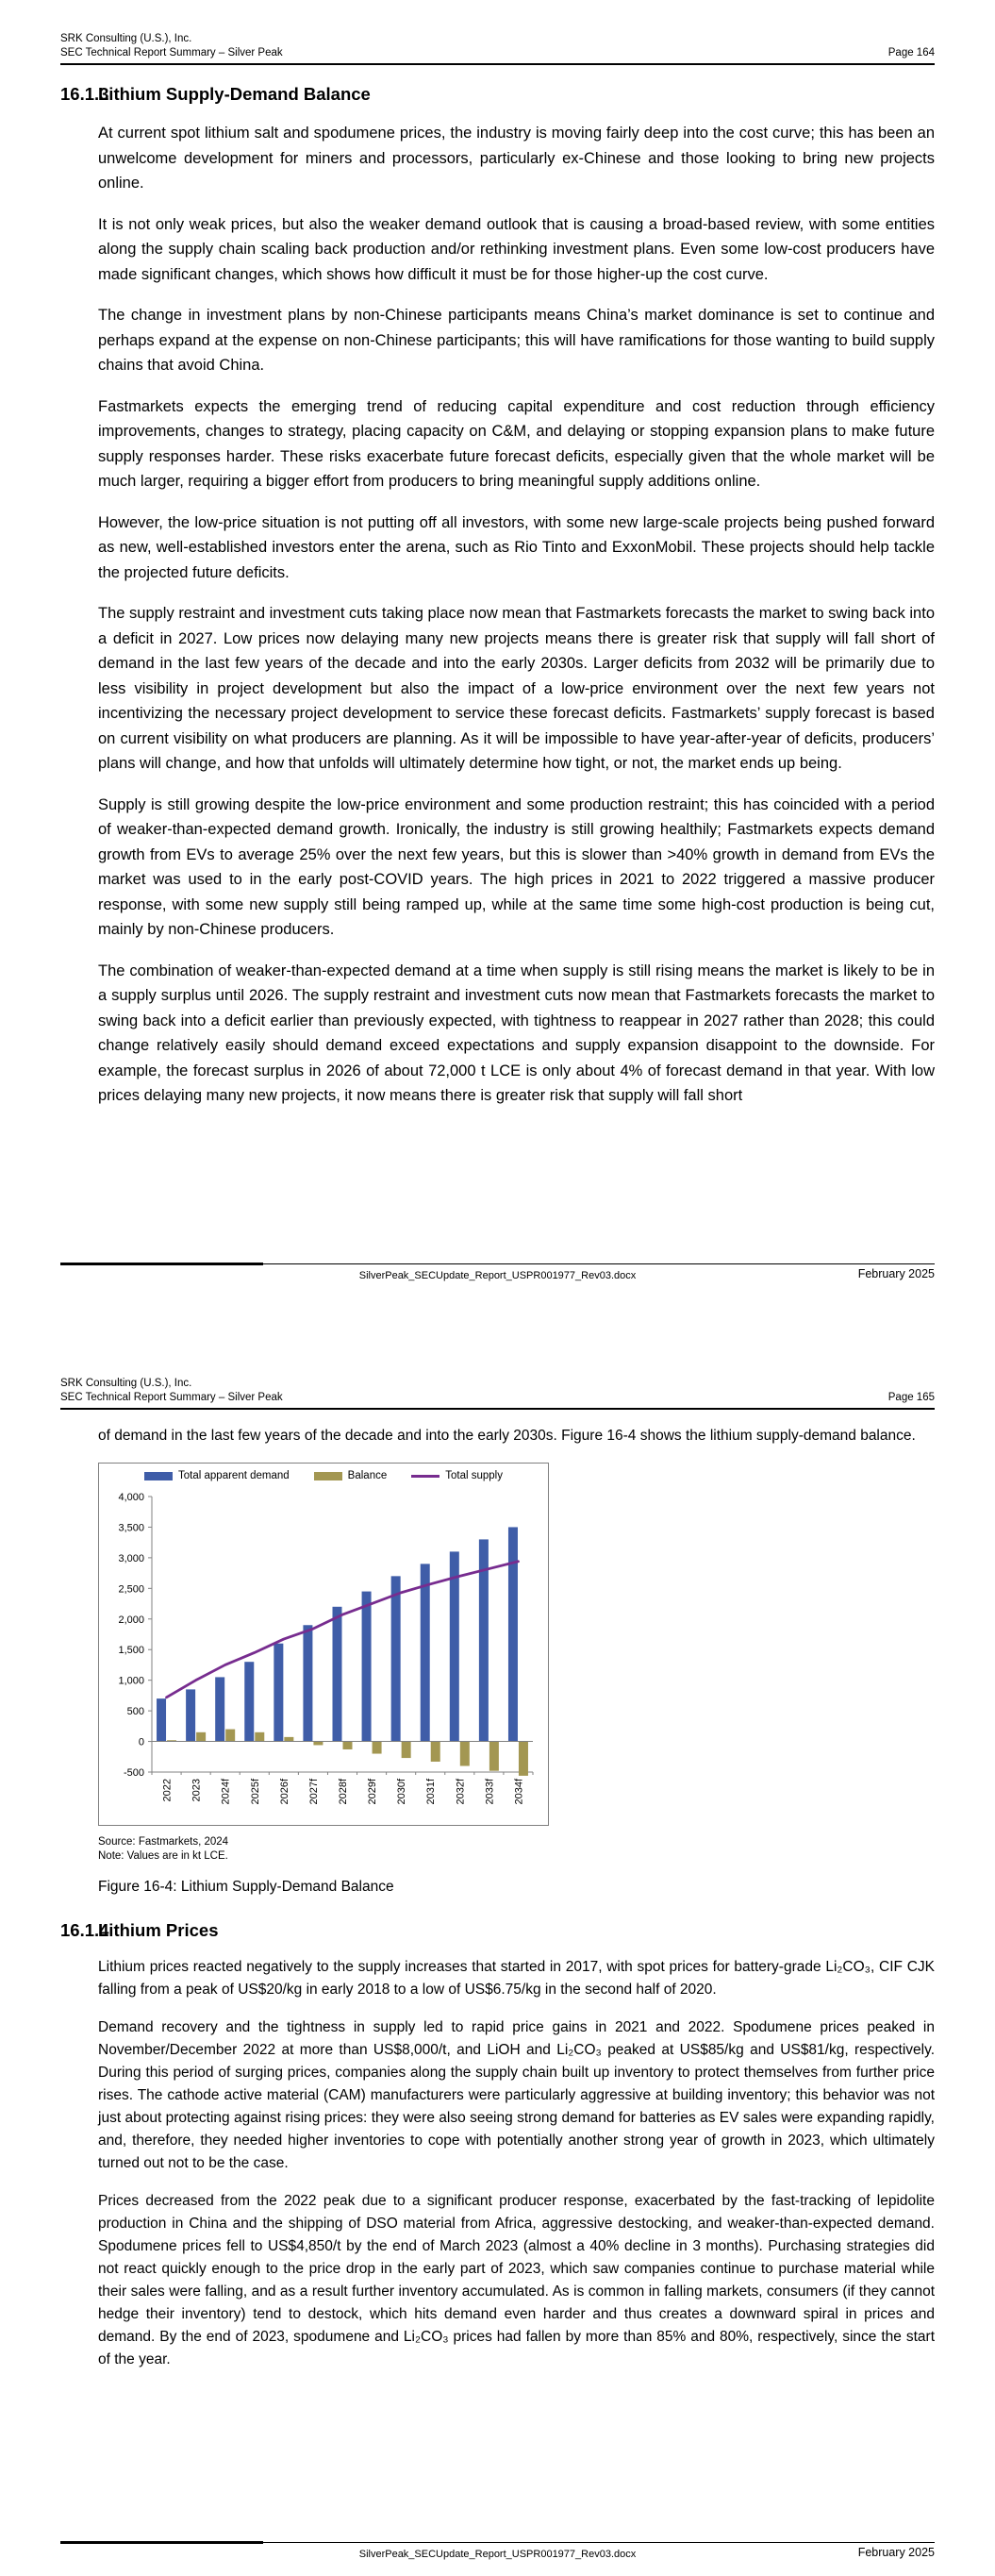 This screenshot has width=995, height=2576. Describe the element at coordinates (131, 1527) in the screenshot. I see `svg-text: 3,500` at that location.